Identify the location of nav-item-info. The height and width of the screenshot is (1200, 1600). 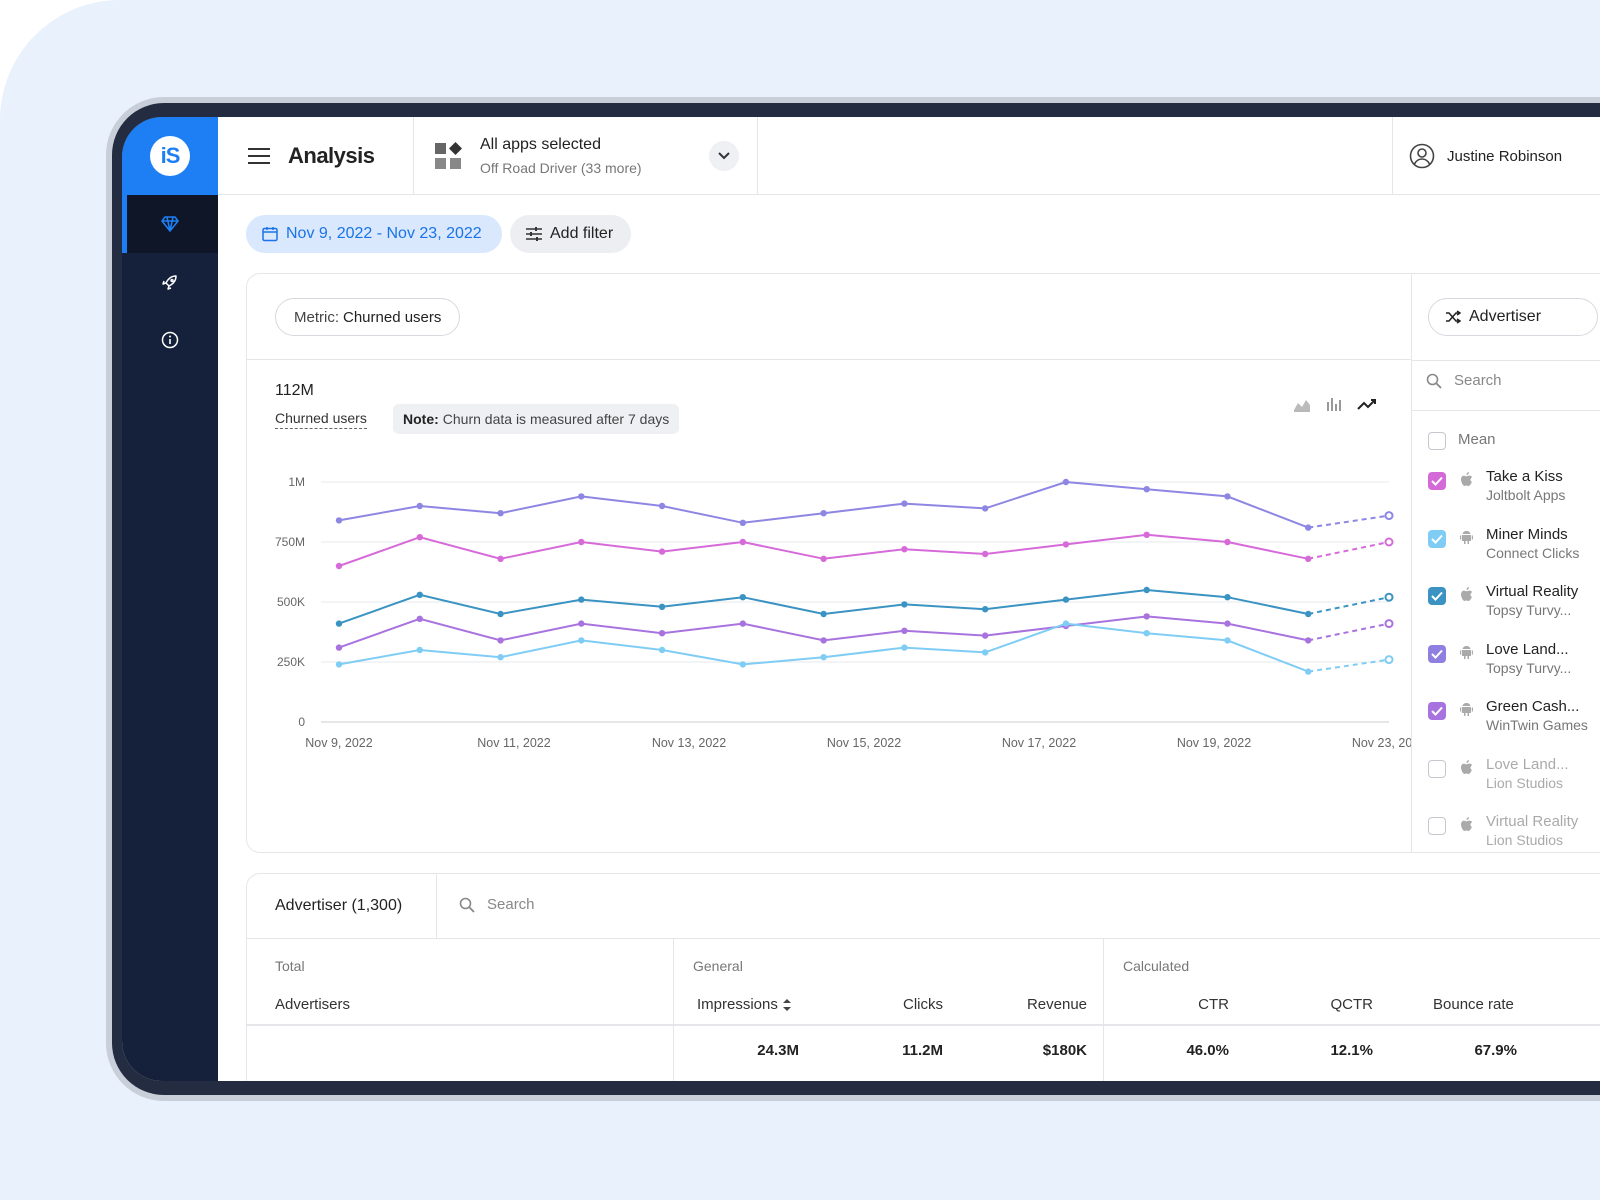
(170, 340).